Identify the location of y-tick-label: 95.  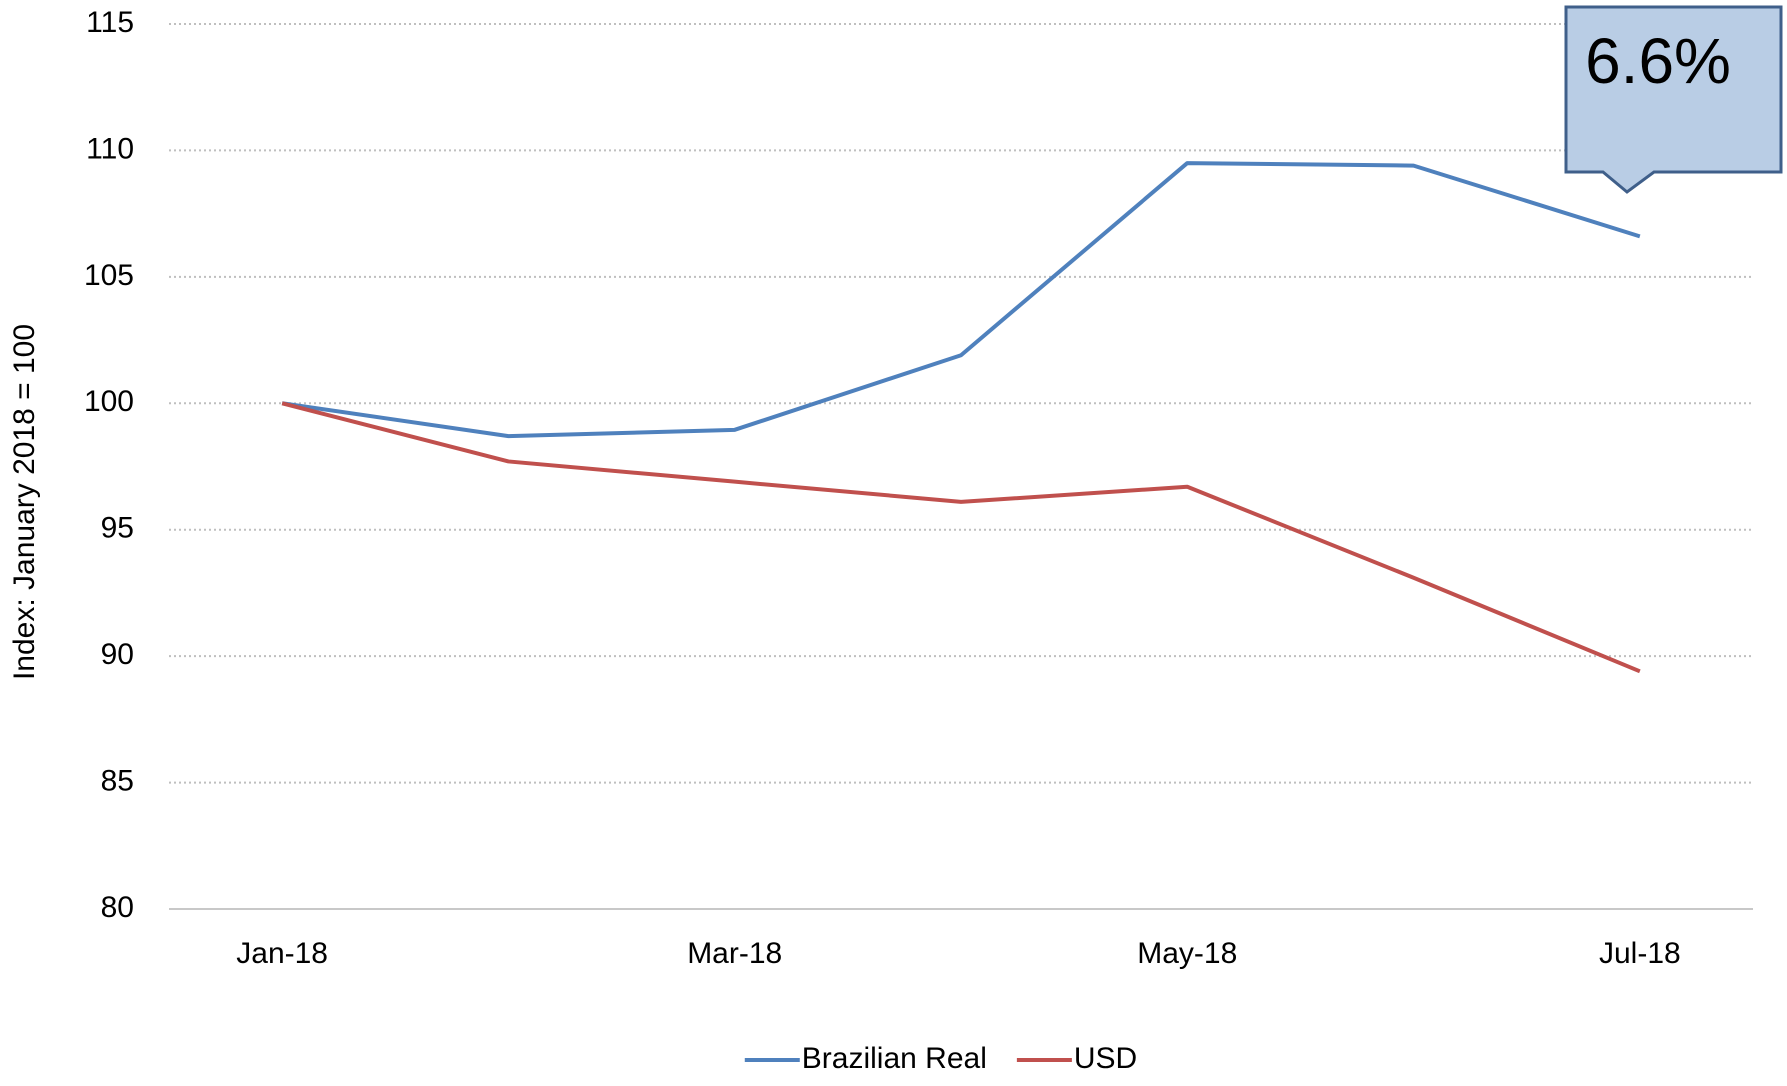
(117, 528).